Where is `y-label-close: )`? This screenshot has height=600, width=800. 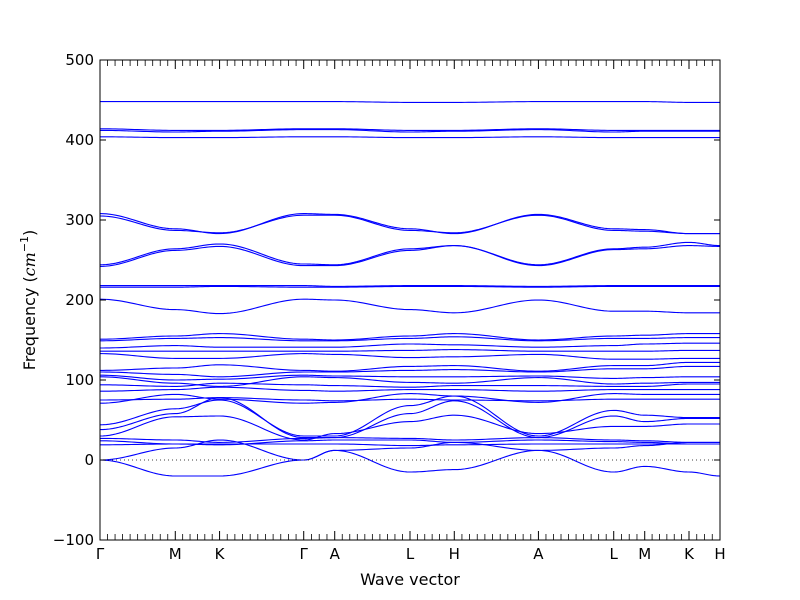
y-label-close: ) is located at coordinates (29, 233).